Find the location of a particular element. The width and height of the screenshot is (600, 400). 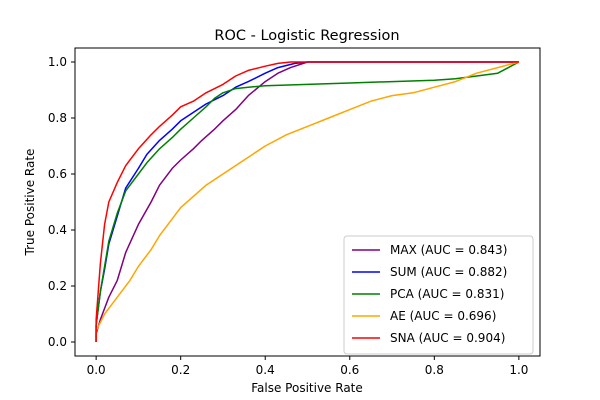

chart-title: ROC - Logistic Regression is located at coordinates (306, 36).